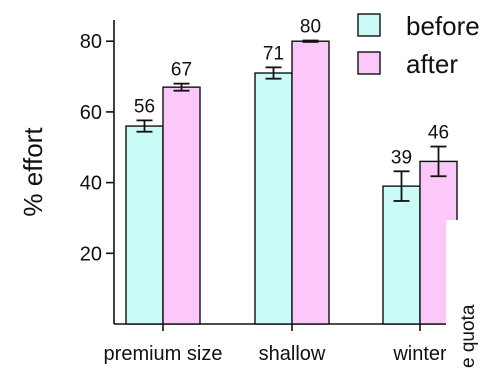 Image resolution: width=498 pixels, height=368 pixels. What do you see at coordinates (443, 26) in the screenshot?
I see `legend-label: before` at bounding box center [443, 26].